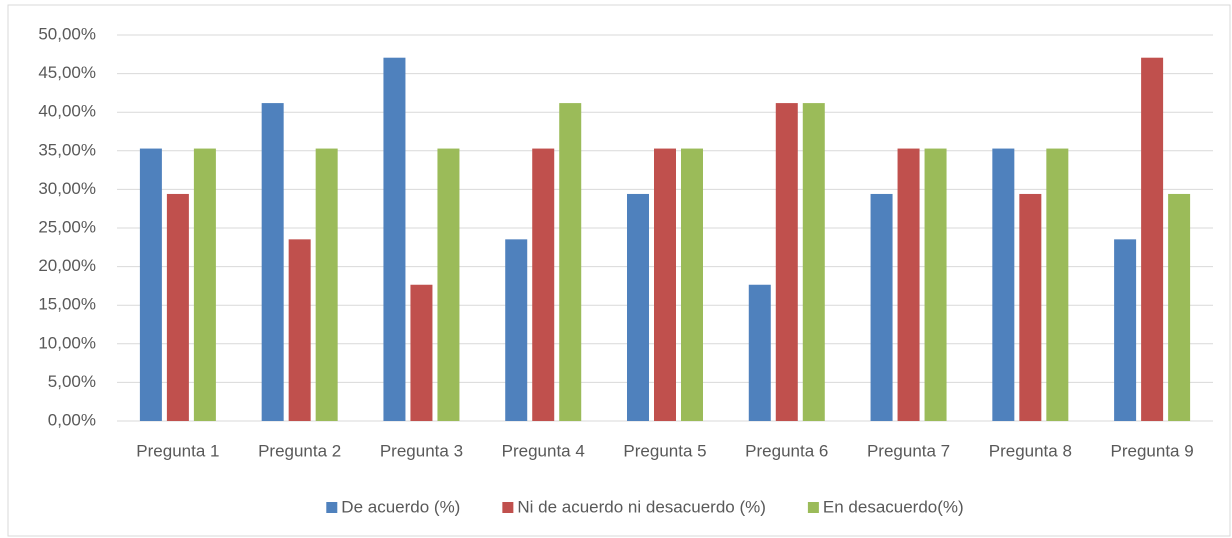 This screenshot has height=538, width=1232. Describe the element at coordinates (177, 450) in the screenshot. I see `x-tick-label: Pregunta 1` at that location.